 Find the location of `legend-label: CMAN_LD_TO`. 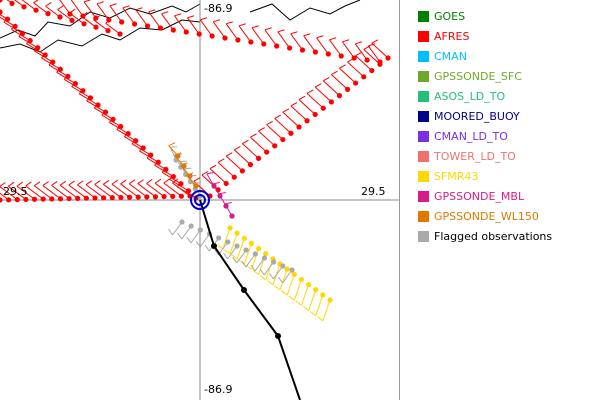

legend-label: CMAN_LD_TO is located at coordinates (471, 136).